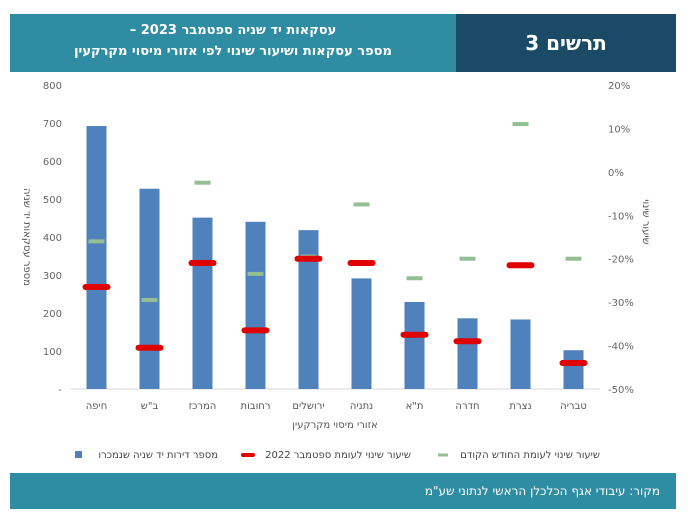 The height and width of the screenshot is (524, 690). Describe the element at coordinates (203, 406) in the screenshot. I see `category-label: המרכז` at that location.